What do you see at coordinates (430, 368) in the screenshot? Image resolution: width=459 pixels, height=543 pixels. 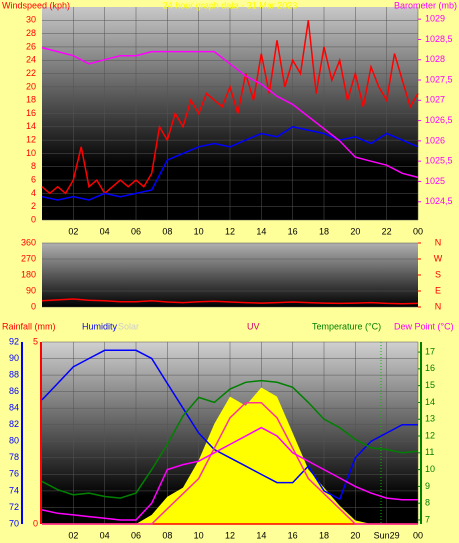 I see `y2-tick-label: 16` at bounding box center [430, 368].